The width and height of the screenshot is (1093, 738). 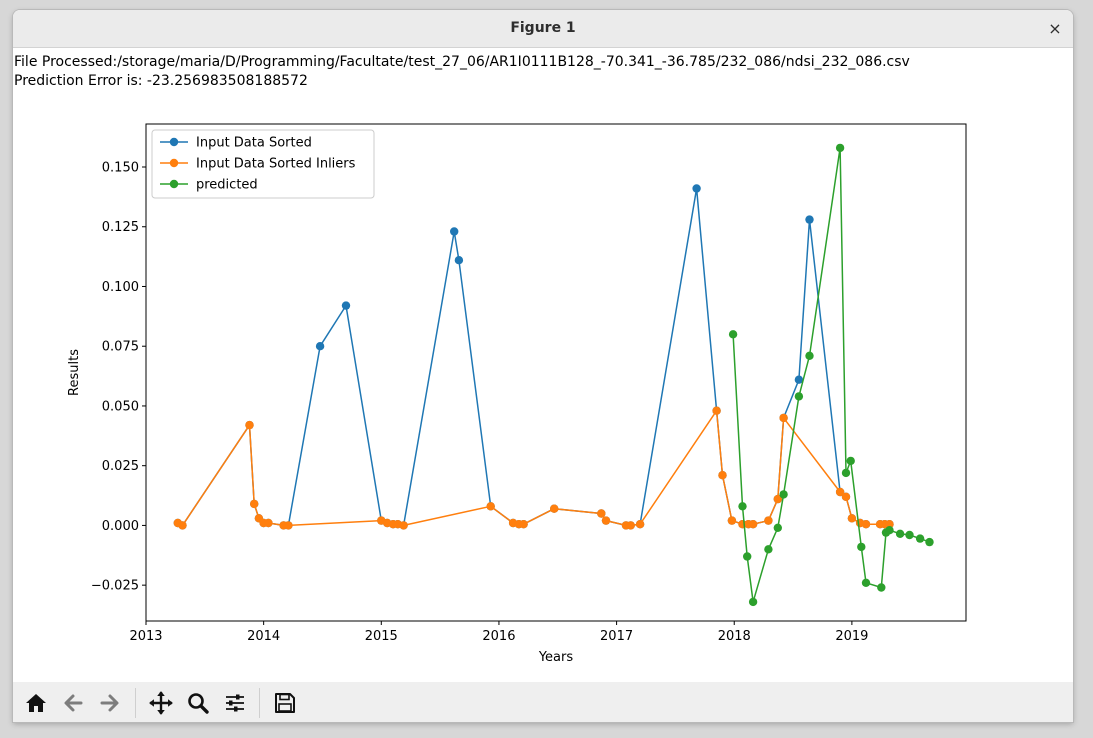 What do you see at coordinates (254, 143) in the screenshot?
I see `legend-entry: Input Data Sorted` at bounding box center [254, 143].